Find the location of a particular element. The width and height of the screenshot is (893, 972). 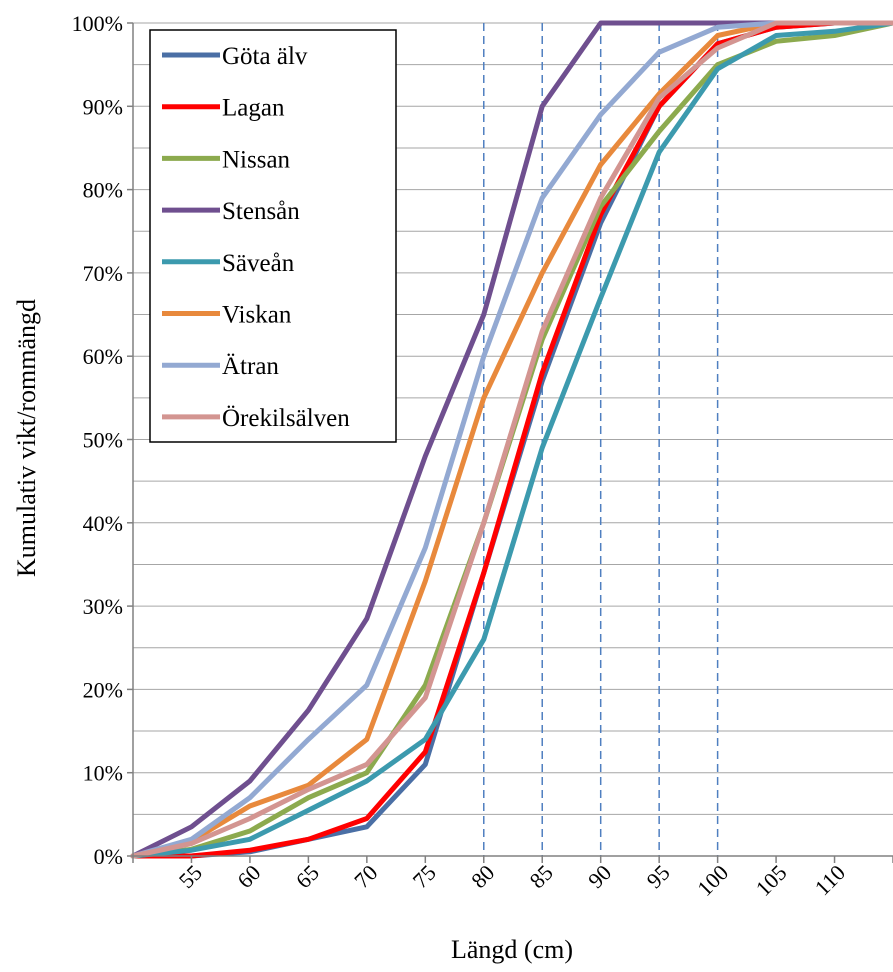

x-tick-label: 105 is located at coordinates (771, 880).